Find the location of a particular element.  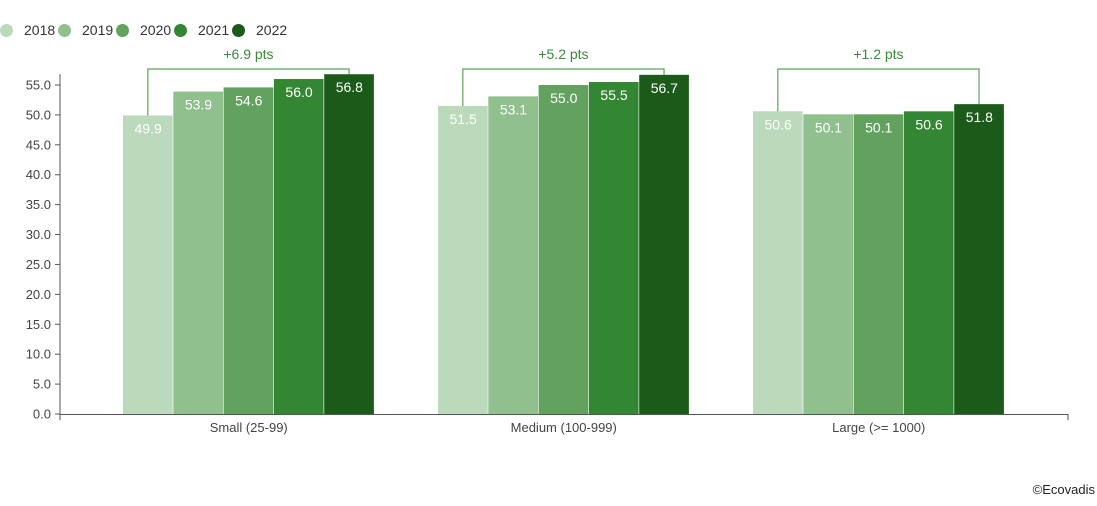

bar-data-label: 56.0 is located at coordinates (298, 92).